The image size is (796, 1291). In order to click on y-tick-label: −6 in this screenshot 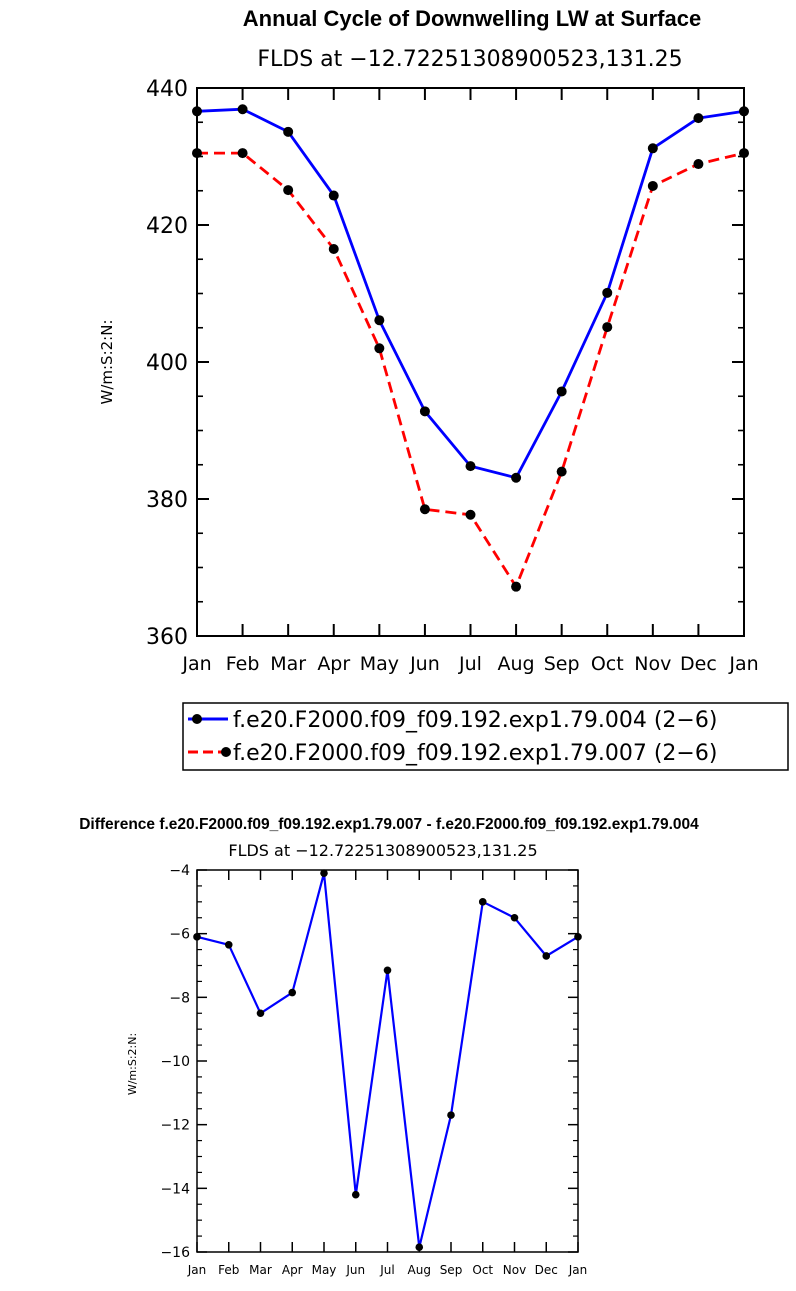, I will do `click(179, 935)`.